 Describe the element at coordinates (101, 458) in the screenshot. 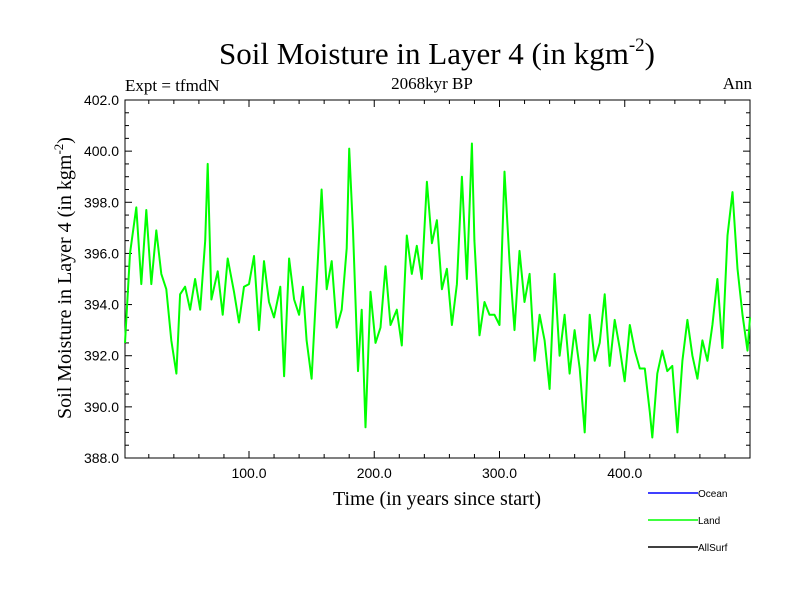

I see `y-tick-label: 388.0` at that location.